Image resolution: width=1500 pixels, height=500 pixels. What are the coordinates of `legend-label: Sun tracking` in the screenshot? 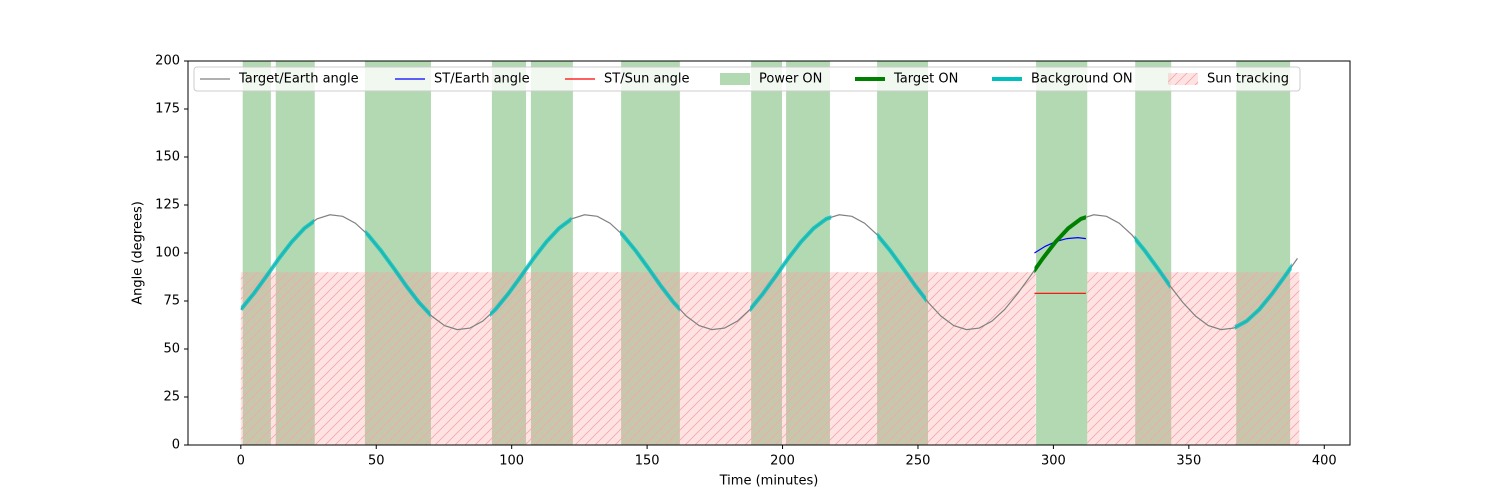 It's located at (1248, 79).